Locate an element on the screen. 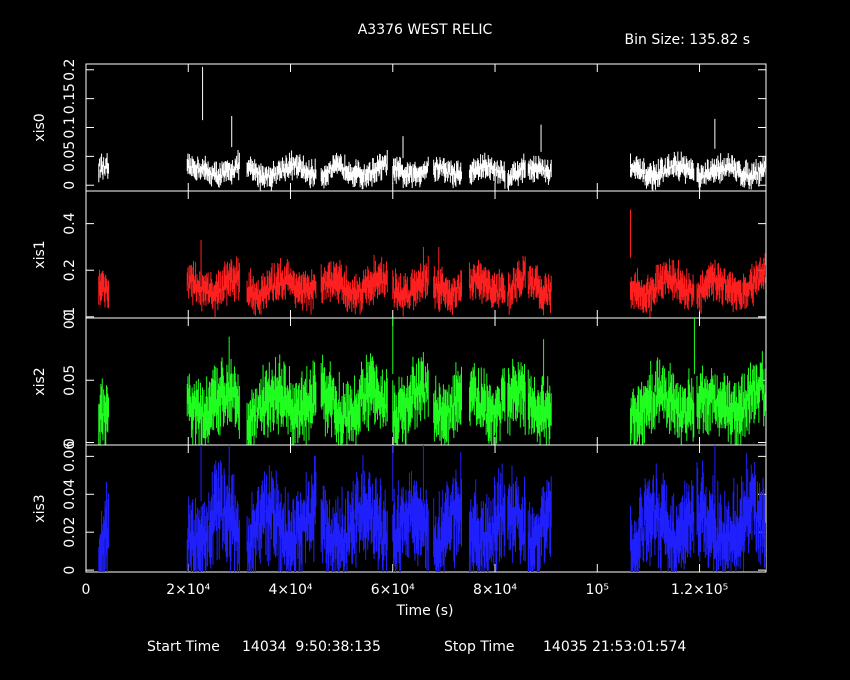 This screenshot has width=850, height=680. y-axis-label-xis2: xis2 is located at coordinates (40, 381).